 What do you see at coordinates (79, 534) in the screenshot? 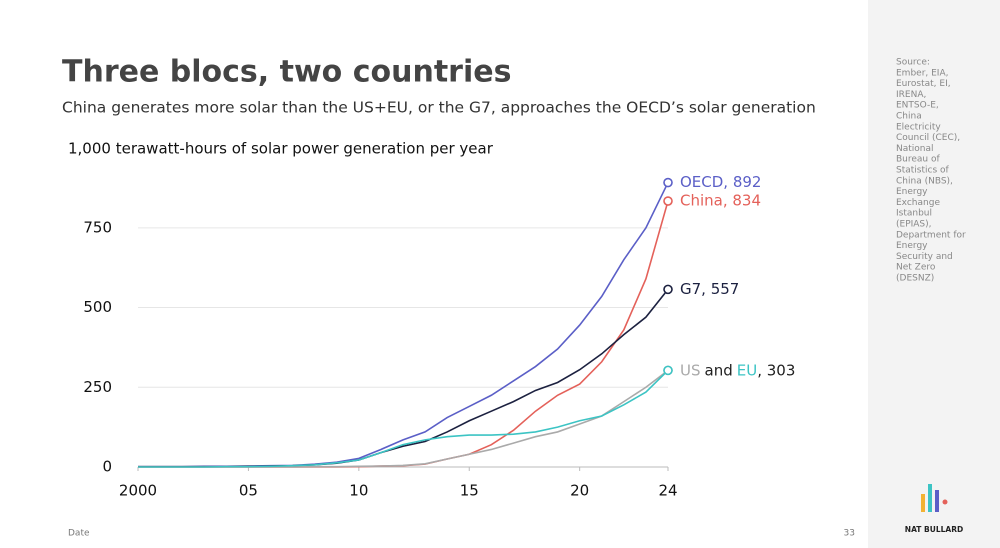
I see `footer-date: Date` at bounding box center [79, 534].